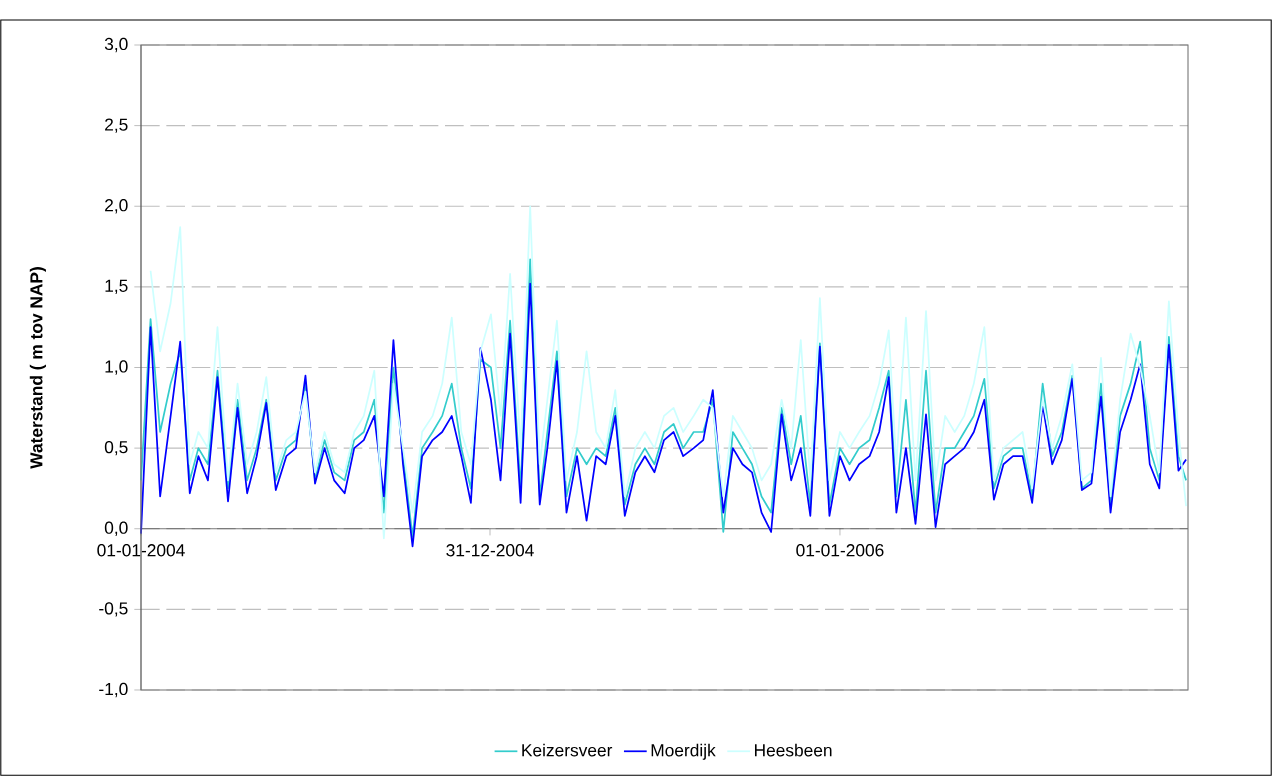 The image size is (1272, 776). Describe the element at coordinates (116, 45) in the screenshot. I see `y-tick-label: 3,0` at that location.